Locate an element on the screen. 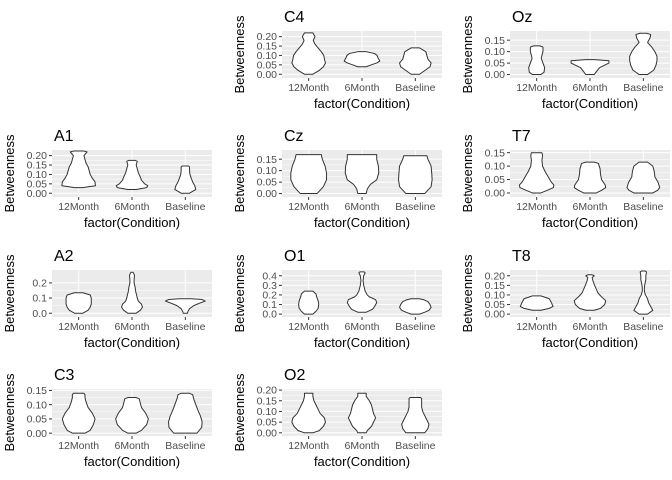 This screenshot has height=480, width=672. violin-t8-baseline is located at coordinates (643, 292).